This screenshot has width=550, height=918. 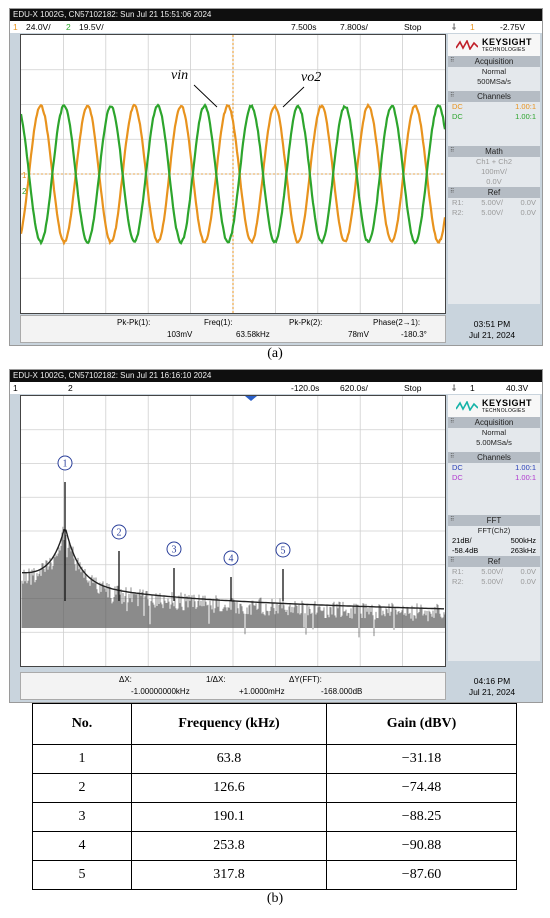 I want to click on table-header-row: No. Frequency (kHz) Gain (dBV), so click(x=274, y=724).